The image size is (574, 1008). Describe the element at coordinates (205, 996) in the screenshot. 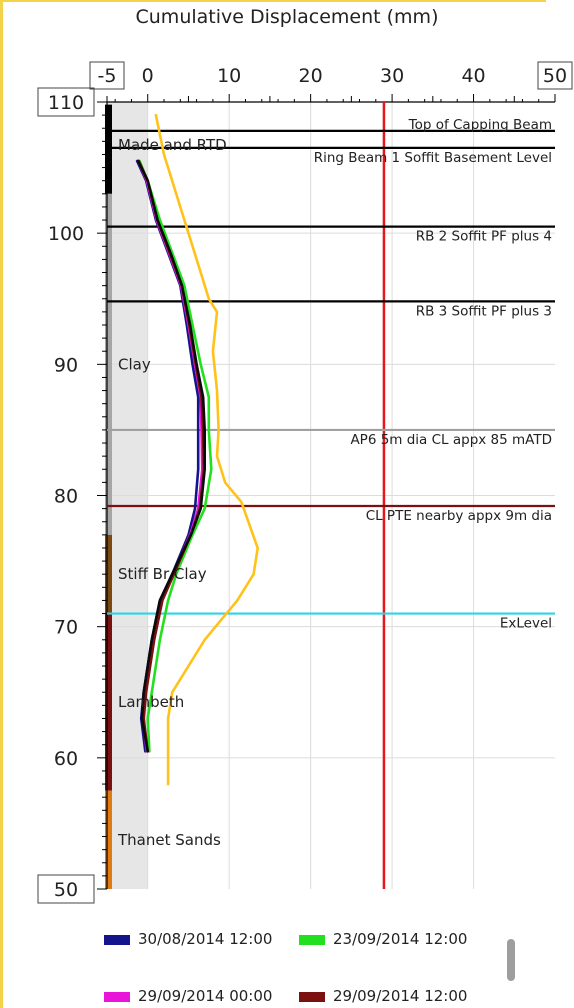

I see `legend-label: 29/09/2014 00:00` at that location.